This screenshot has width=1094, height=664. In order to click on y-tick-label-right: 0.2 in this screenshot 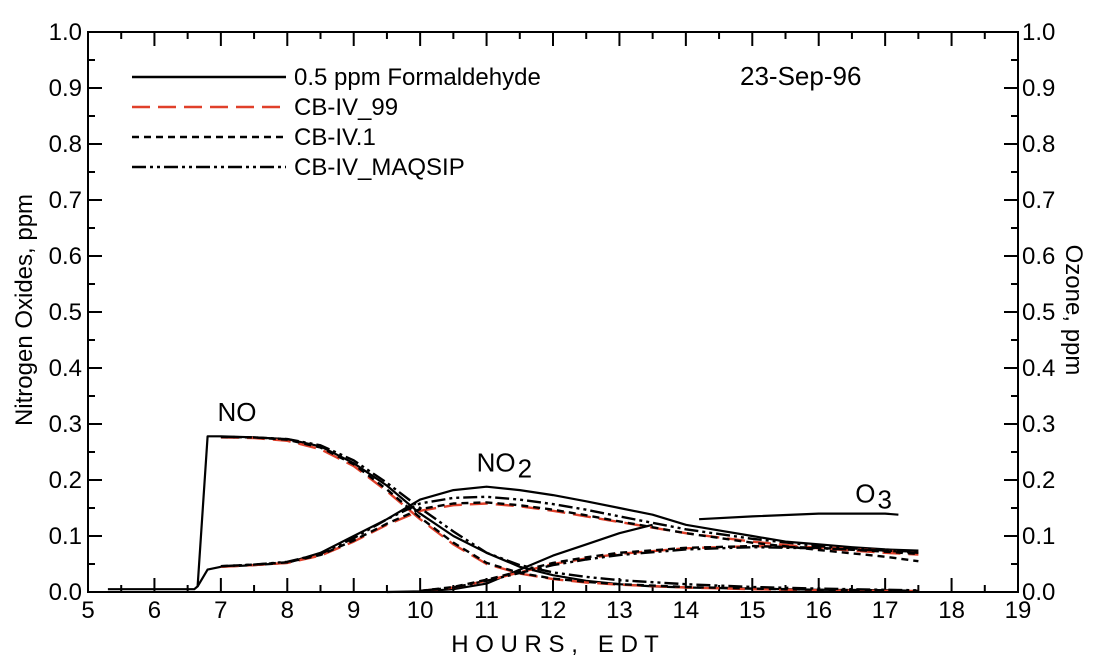, I will do `click(1038, 480)`.